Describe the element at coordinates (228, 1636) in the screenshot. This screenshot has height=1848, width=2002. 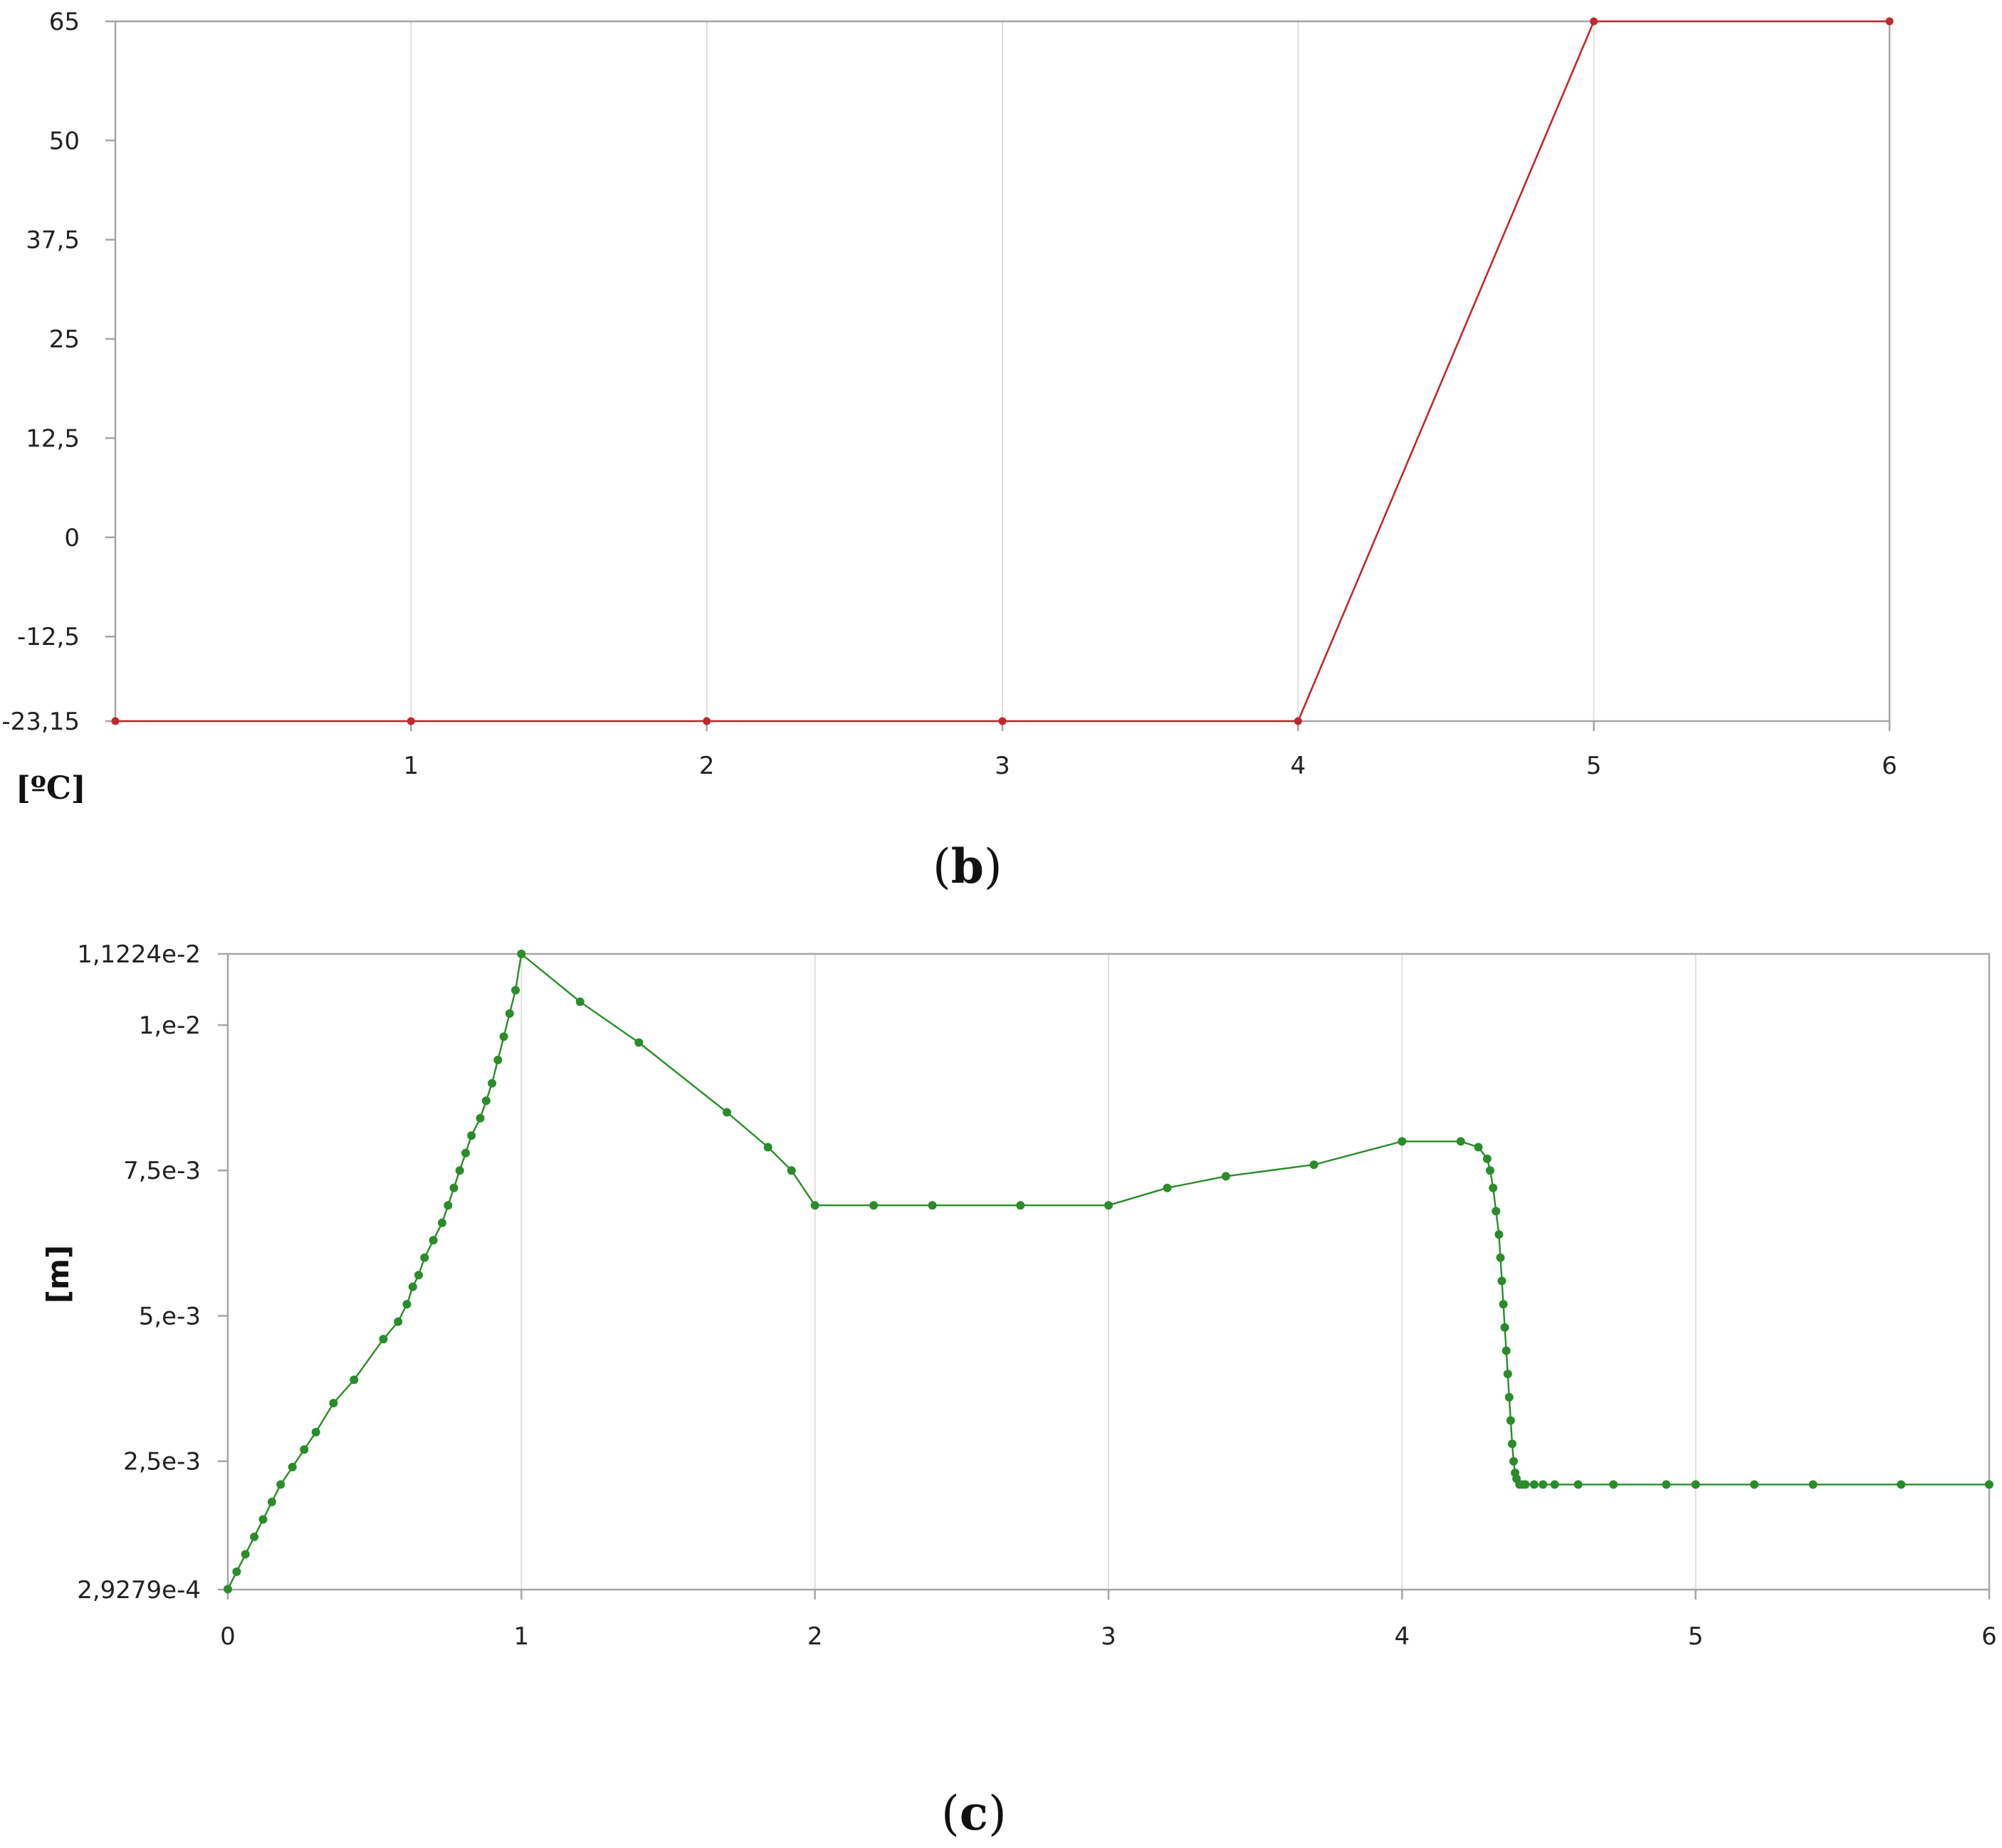
I see `chart-c-x-tick-label: 0` at that location.